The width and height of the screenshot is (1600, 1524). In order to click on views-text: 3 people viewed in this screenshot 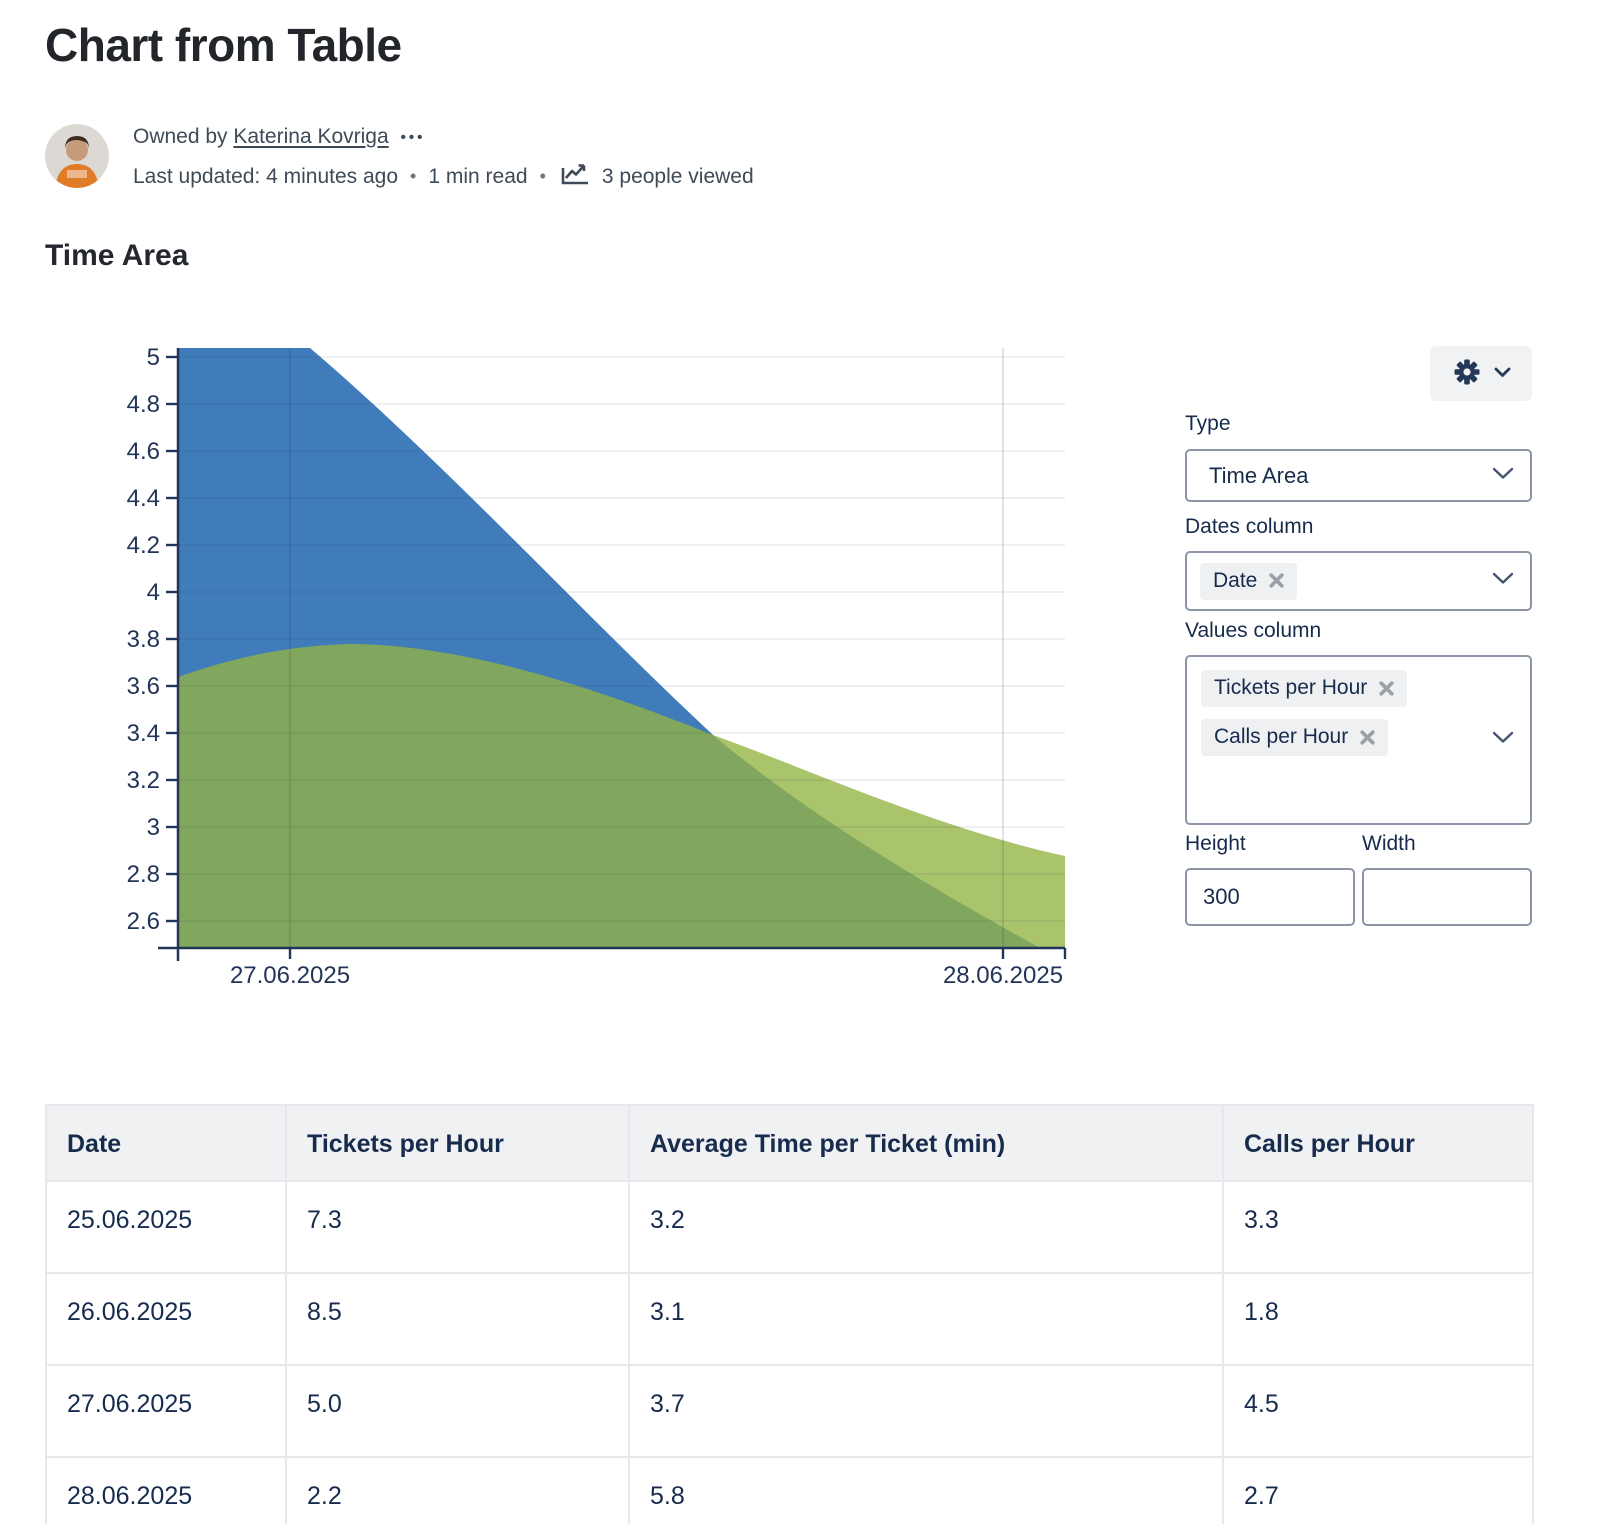, I will do `click(677, 176)`.